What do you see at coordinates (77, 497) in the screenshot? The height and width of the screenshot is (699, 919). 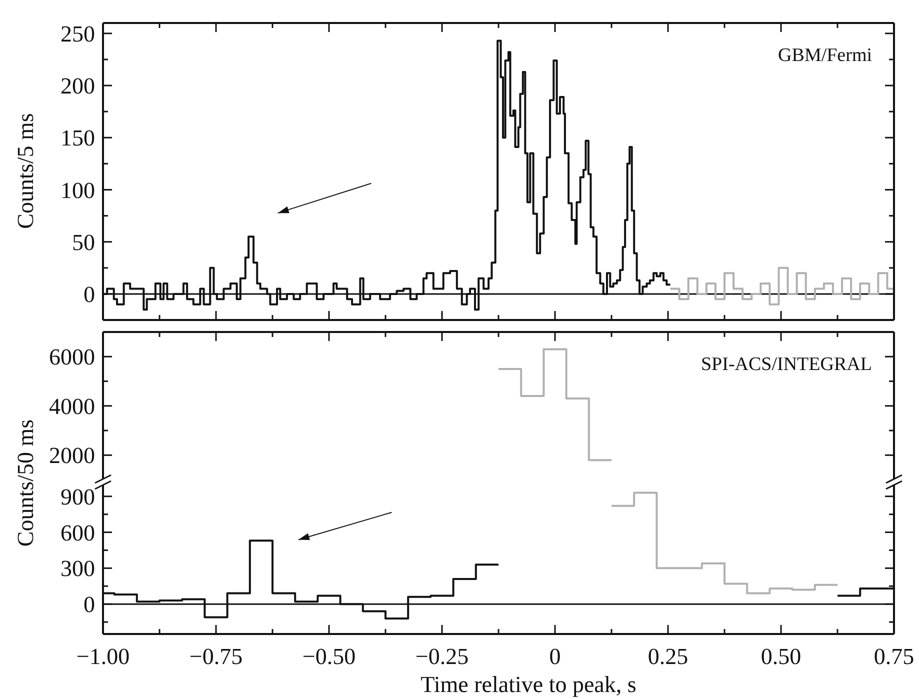 I see `y-tick-label: 900` at bounding box center [77, 497].